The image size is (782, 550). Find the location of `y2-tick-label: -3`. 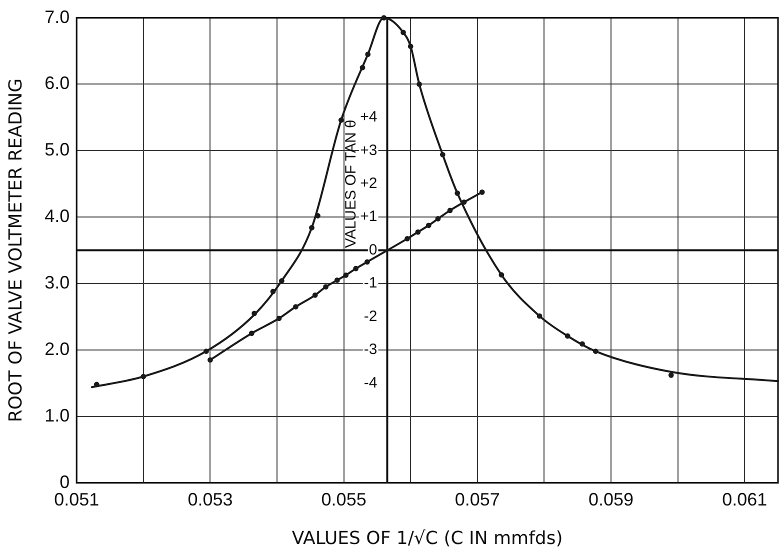

y2-tick-label: -3 is located at coordinates (371, 349).